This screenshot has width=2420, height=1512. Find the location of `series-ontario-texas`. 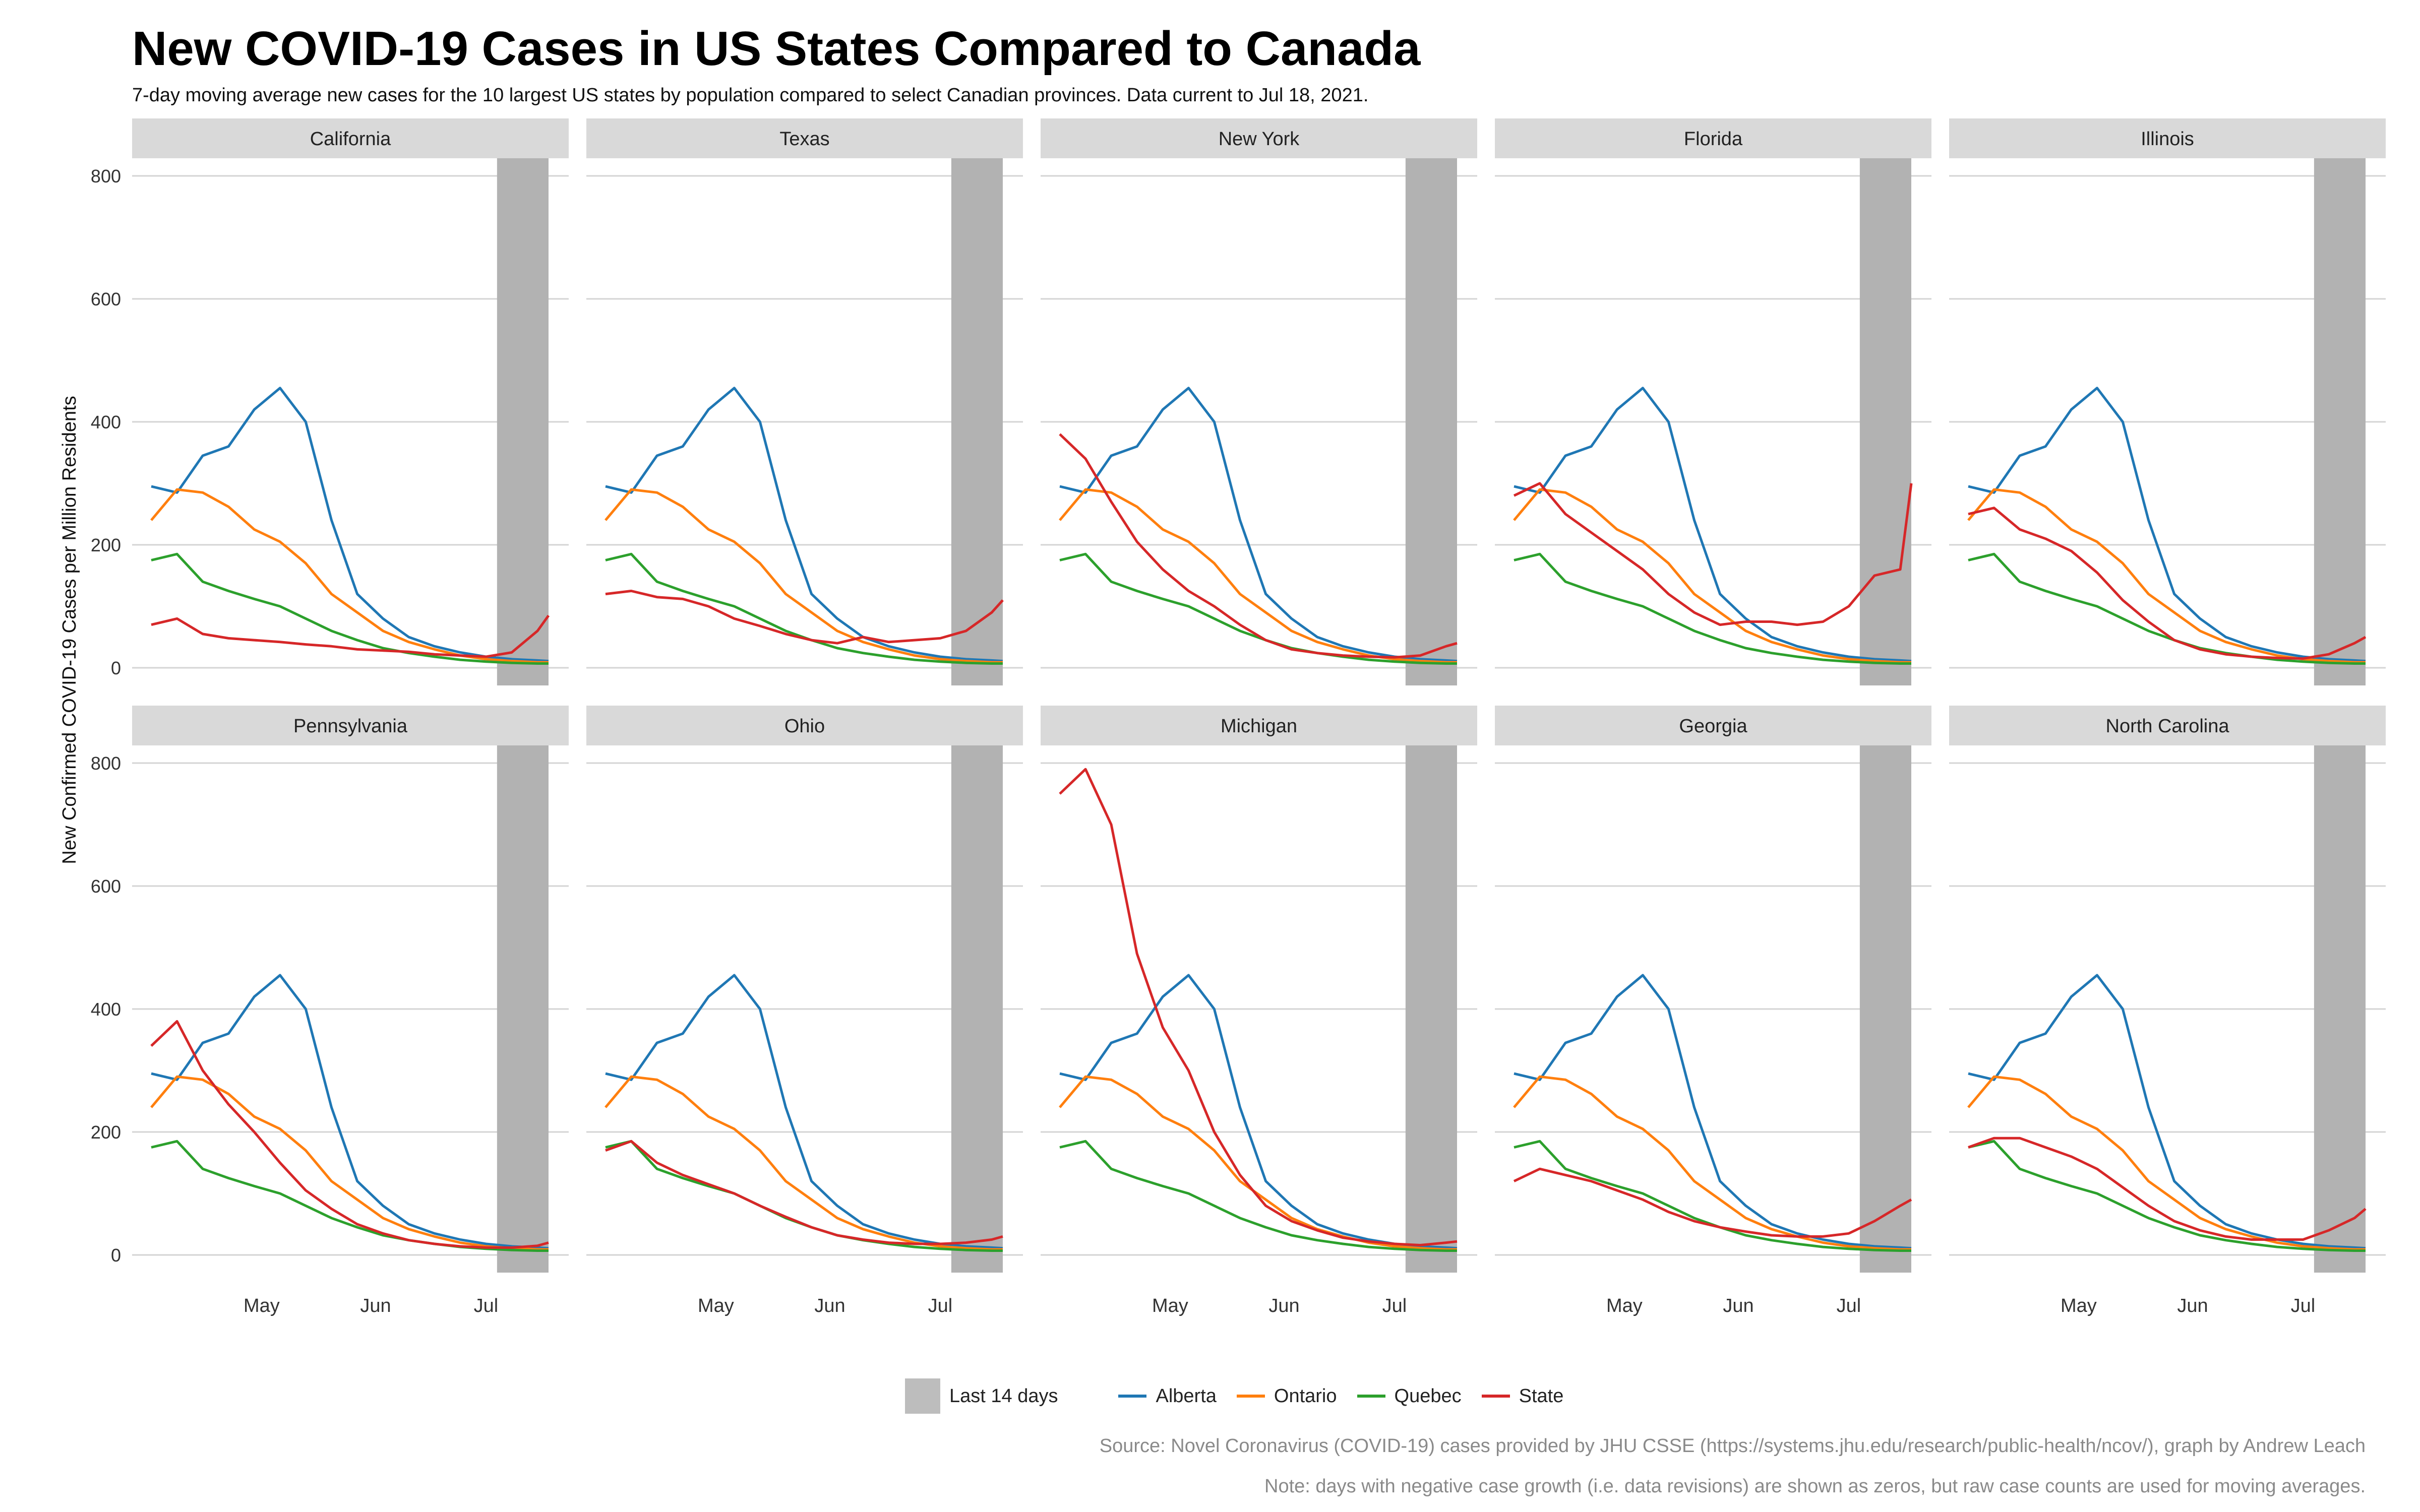

series-ontario-texas is located at coordinates (803, 576).